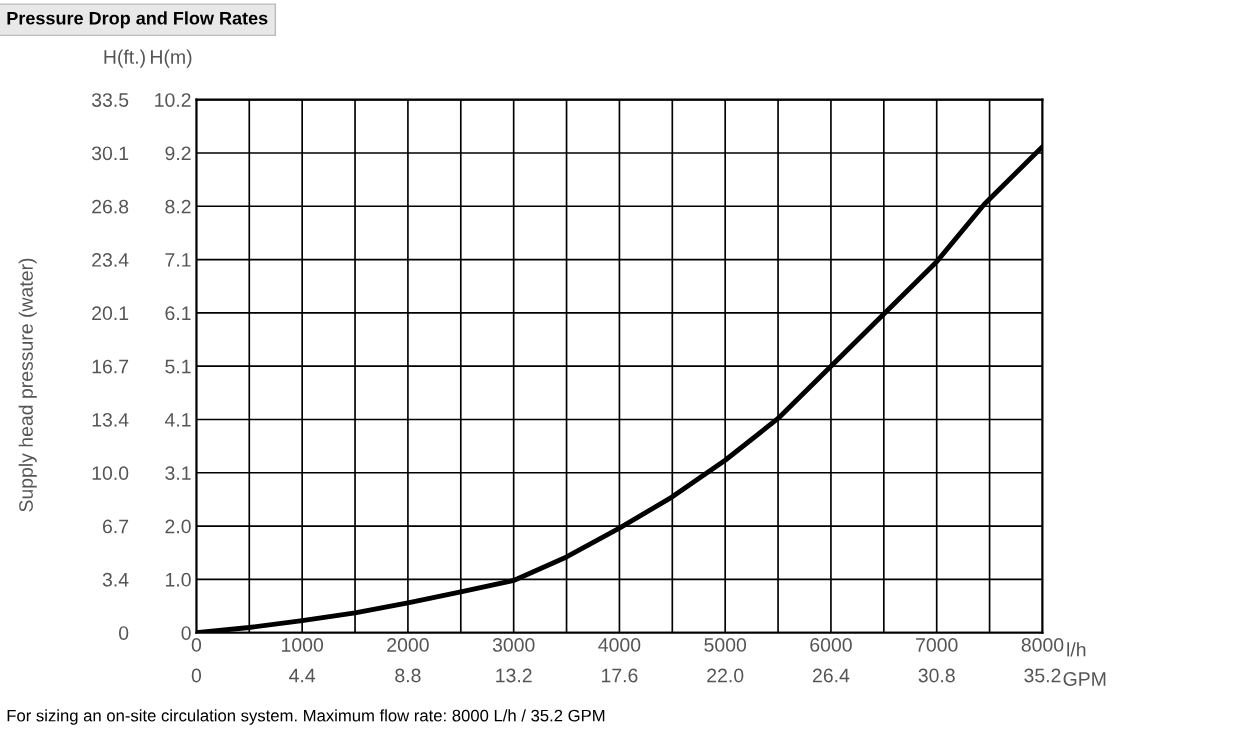 The height and width of the screenshot is (755, 1259). I want to click on x2-tick-label: 22.0, so click(725, 675).